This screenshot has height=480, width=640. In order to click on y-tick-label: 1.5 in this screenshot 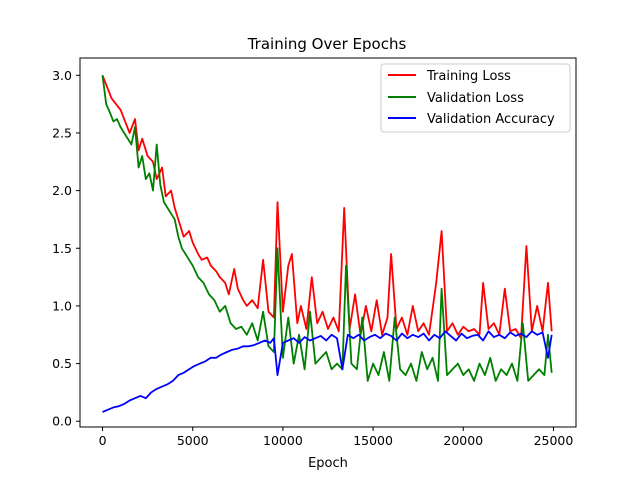, I will do `click(62, 248)`.